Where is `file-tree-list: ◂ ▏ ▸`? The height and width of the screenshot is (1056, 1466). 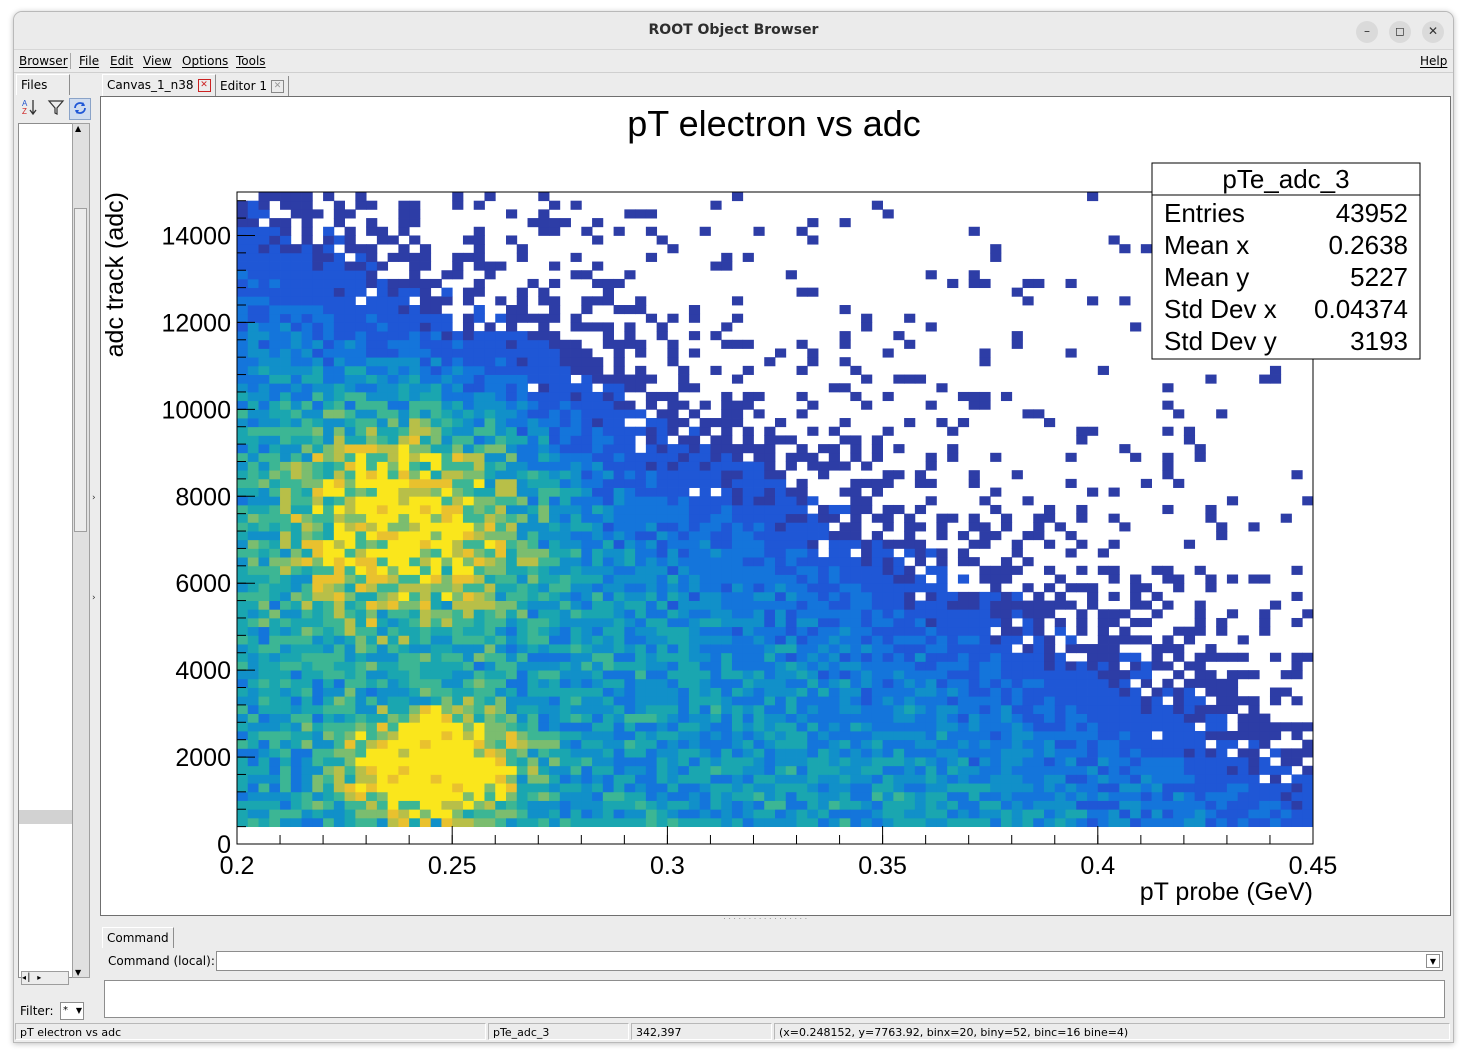
file-tree-list: ◂ ▏ ▸ is located at coordinates (46, 554).